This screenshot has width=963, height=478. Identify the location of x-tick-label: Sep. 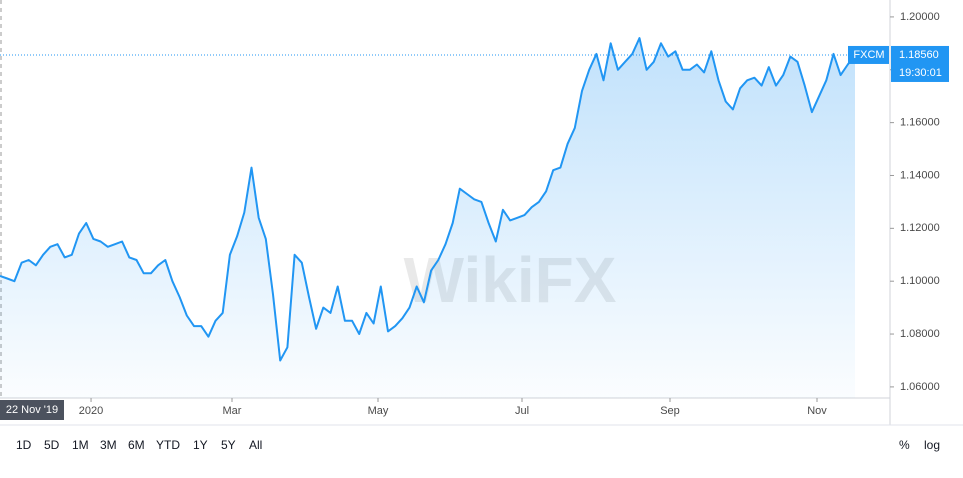
(670, 411).